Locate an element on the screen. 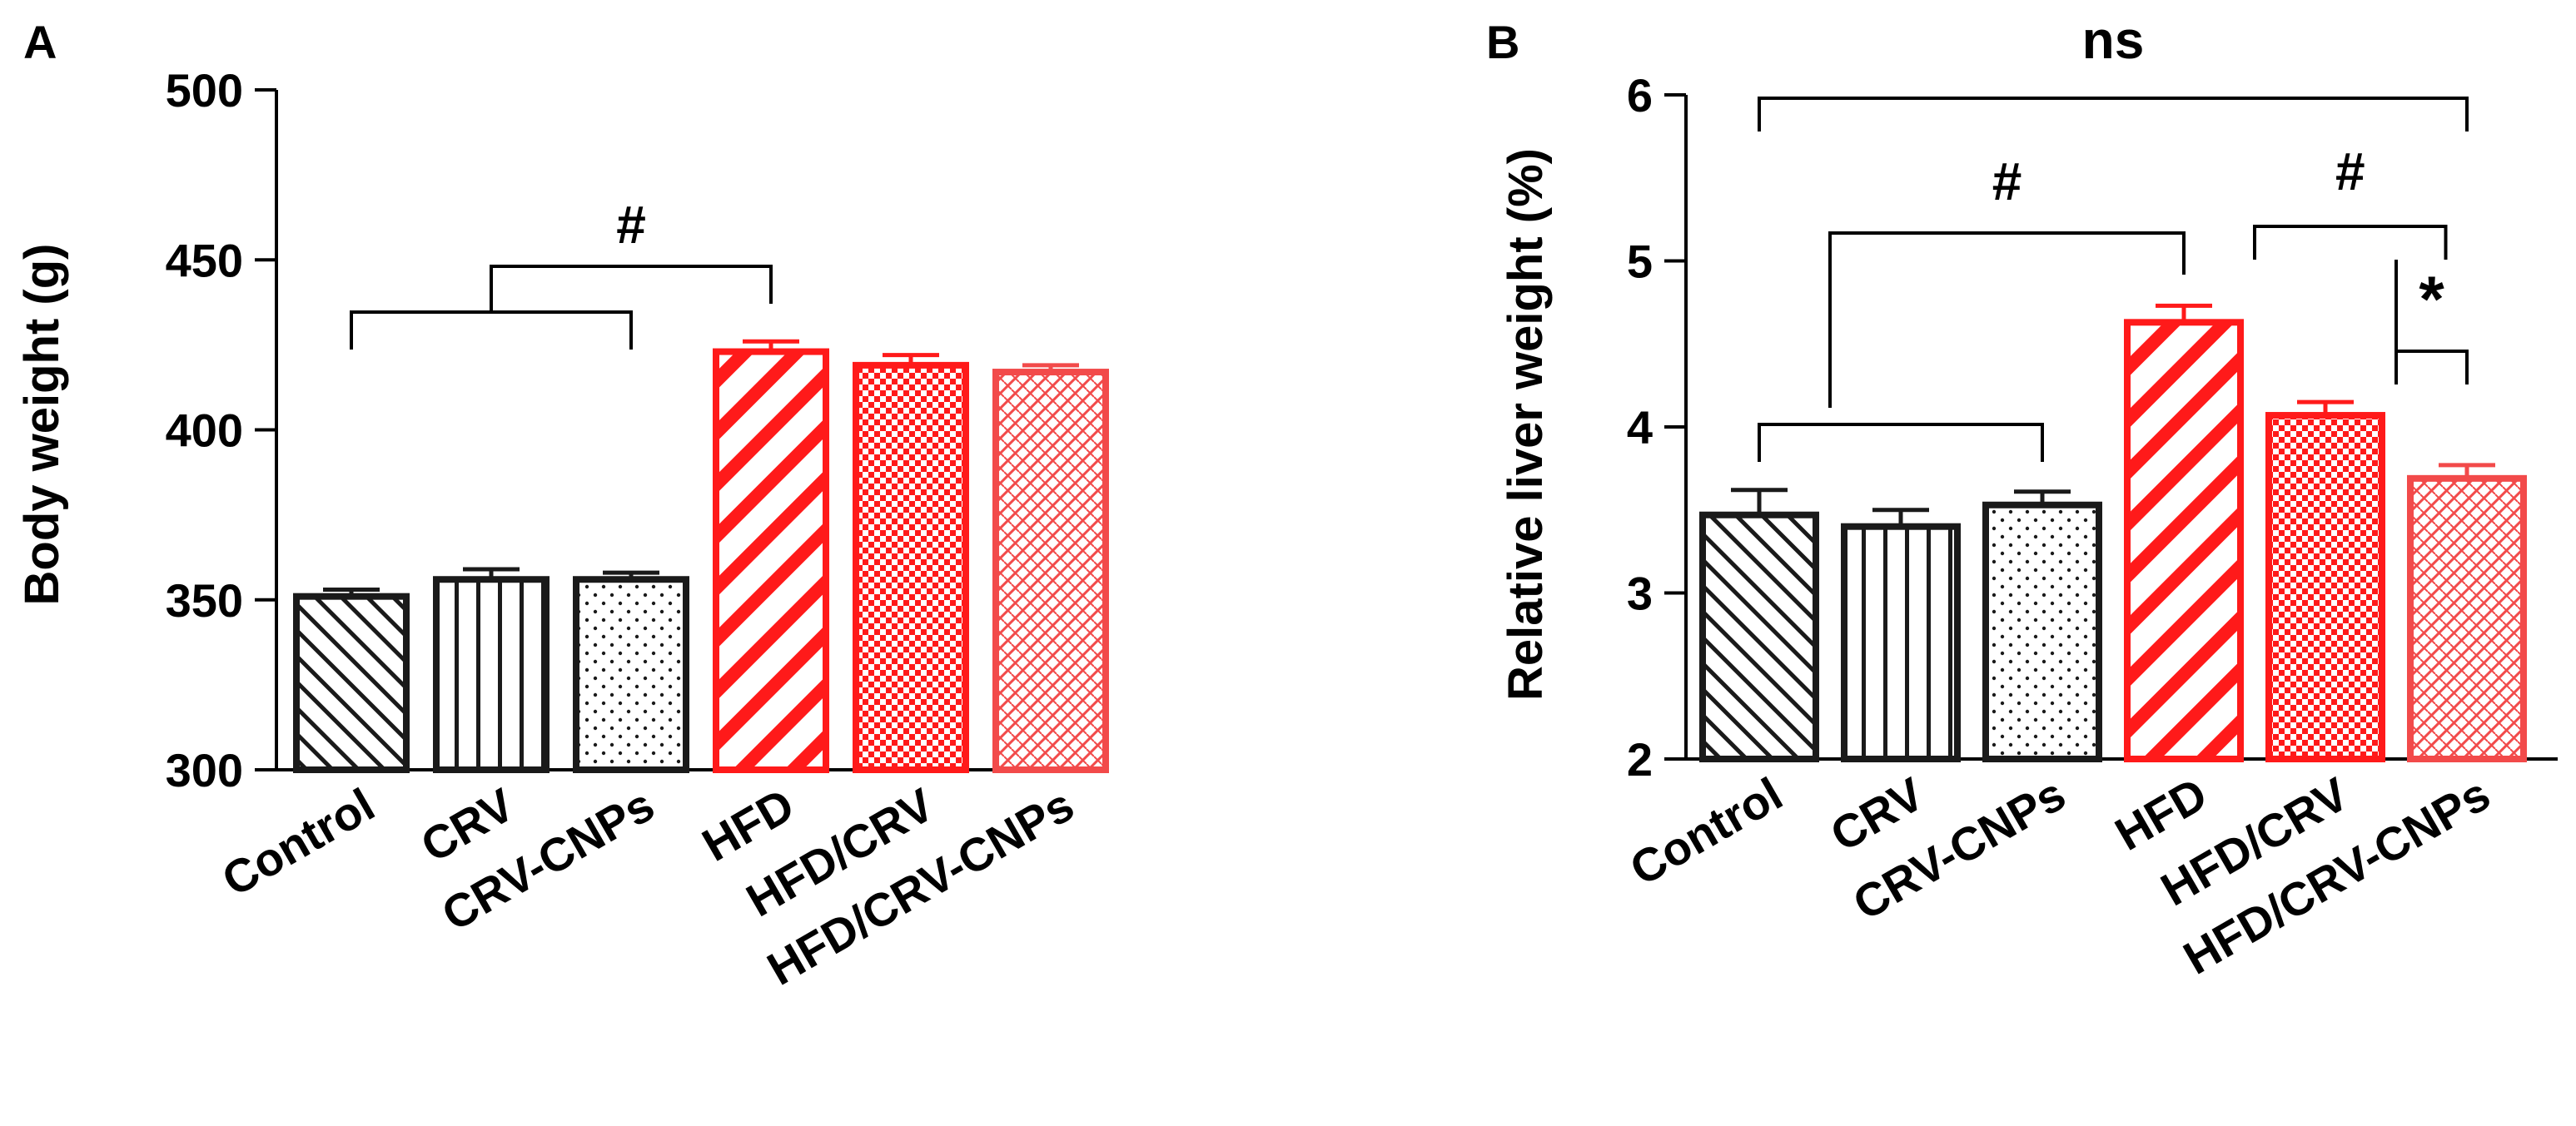 The height and width of the screenshot is (1126, 2576). y-tick-label: 400 is located at coordinates (204, 430).